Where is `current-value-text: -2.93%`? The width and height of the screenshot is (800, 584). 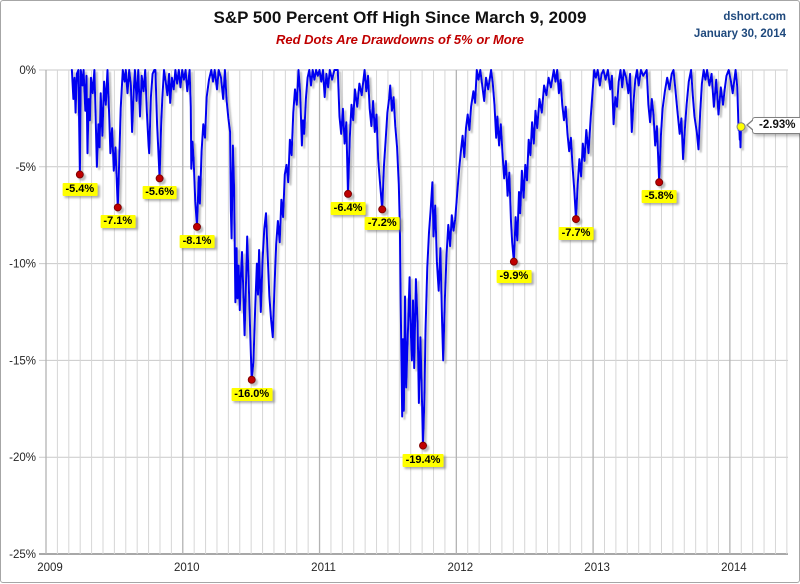 current-value-text: -2.93% is located at coordinates (777, 124).